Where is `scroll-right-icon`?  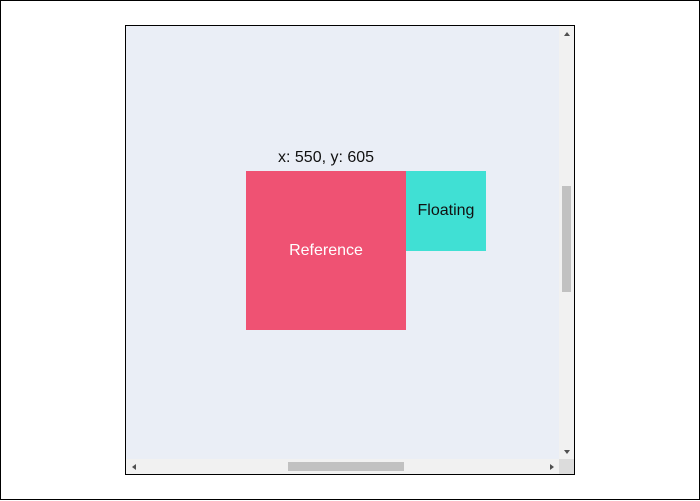 scroll-right-icon is located at coordinates (551, 466).